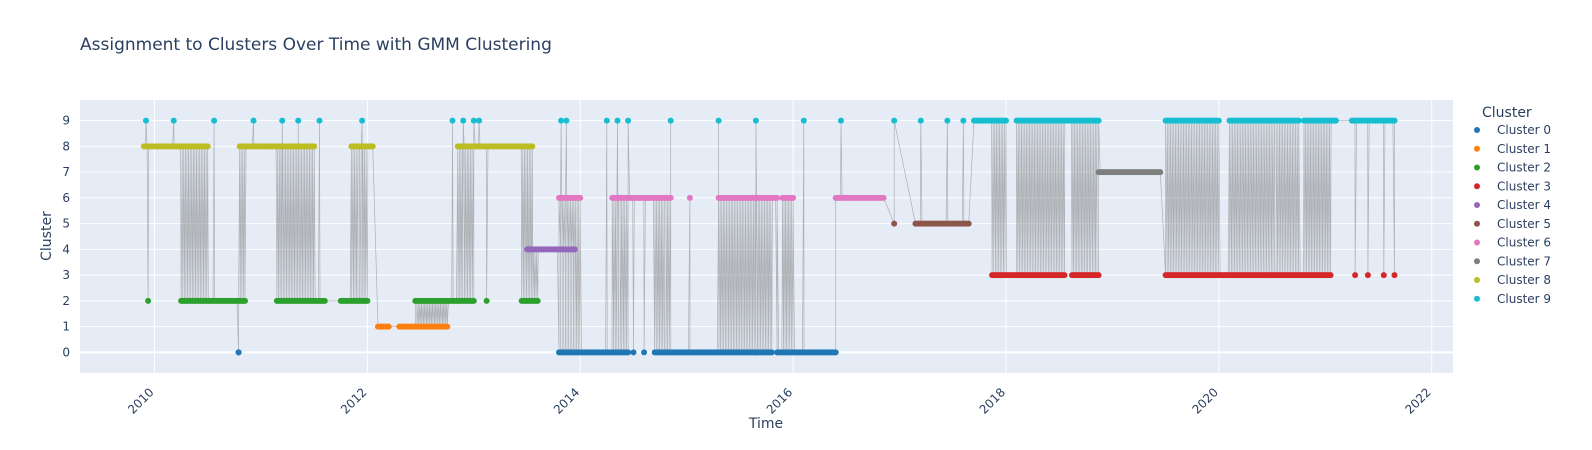 The image size is (1592, 450). Describe the element at coordinates (1524, 280) in the screenshot. I see `legend-label: Cluster 8` at that location.